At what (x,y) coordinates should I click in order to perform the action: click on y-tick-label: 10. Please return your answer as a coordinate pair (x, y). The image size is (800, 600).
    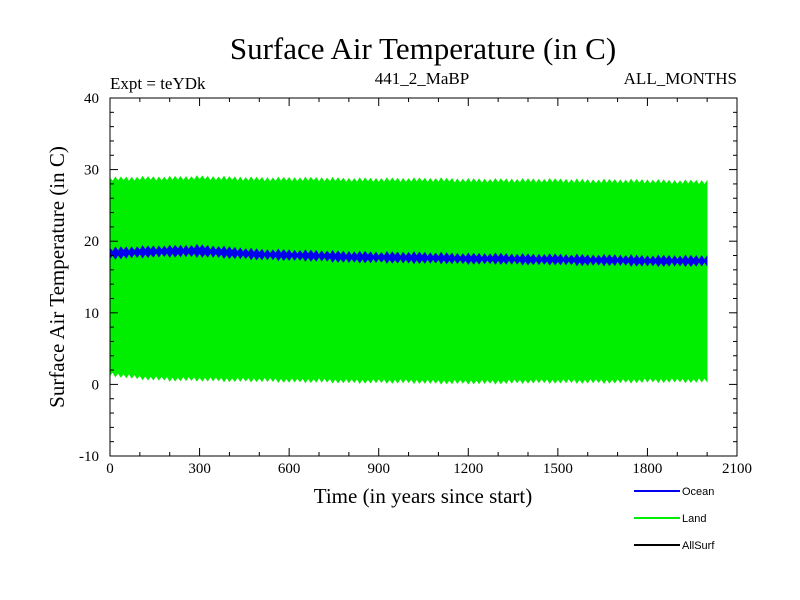
    Looking at the image, I should click on (91, 314).